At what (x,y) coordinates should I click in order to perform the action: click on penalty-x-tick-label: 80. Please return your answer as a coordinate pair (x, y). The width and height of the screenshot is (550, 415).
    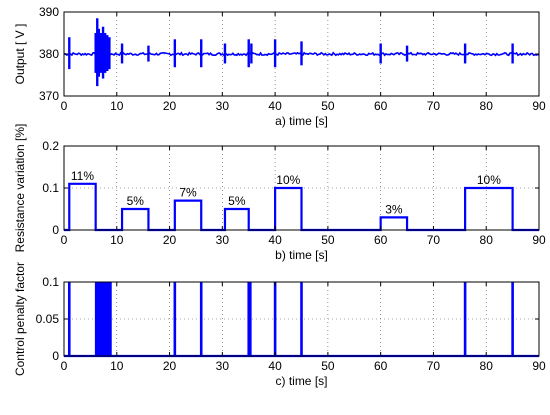
    Looking at the image, I should click on (487, 366).